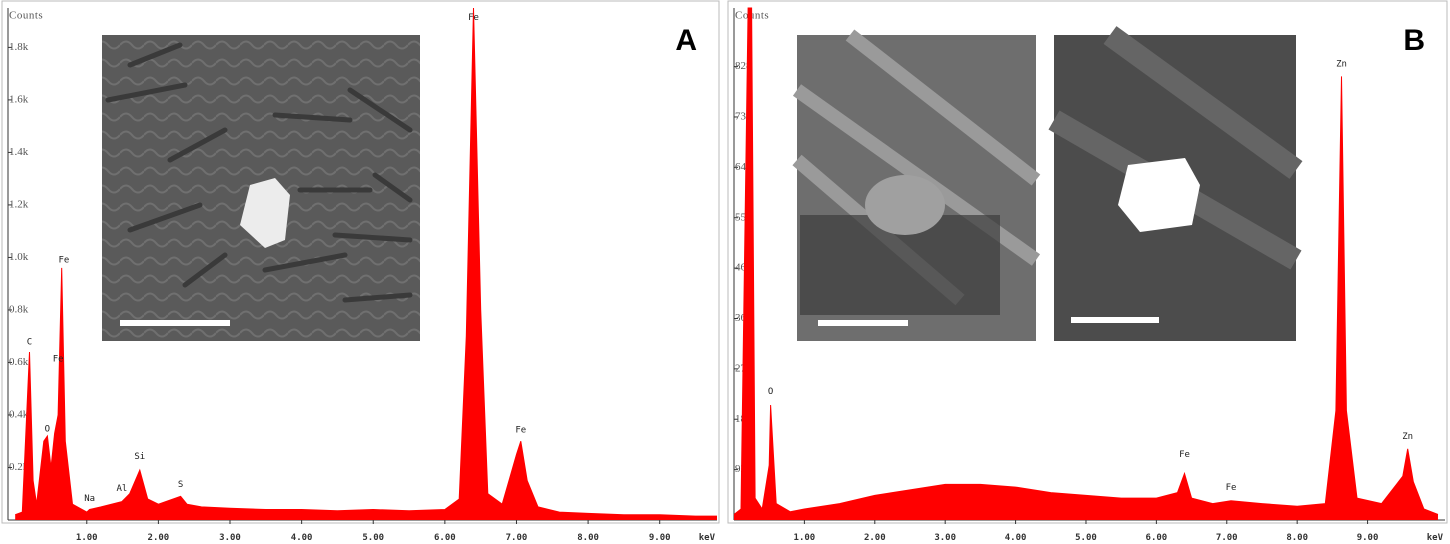 Image resolution: width=1450 pixels, height=544 pixels. Describe the element at coordinates (19, 362) in the screenshot. I see `y-tick-label: 0.6k` at that location.